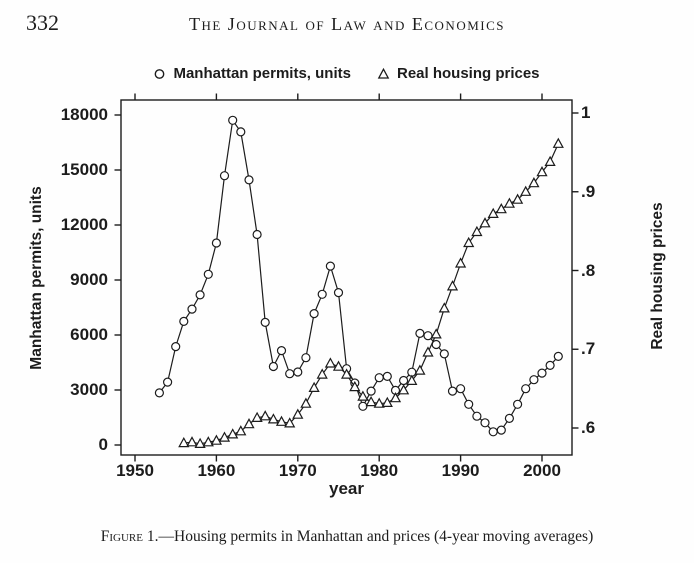  I want to click on legend-item-prices: Real housing prices, so click(458, 73).